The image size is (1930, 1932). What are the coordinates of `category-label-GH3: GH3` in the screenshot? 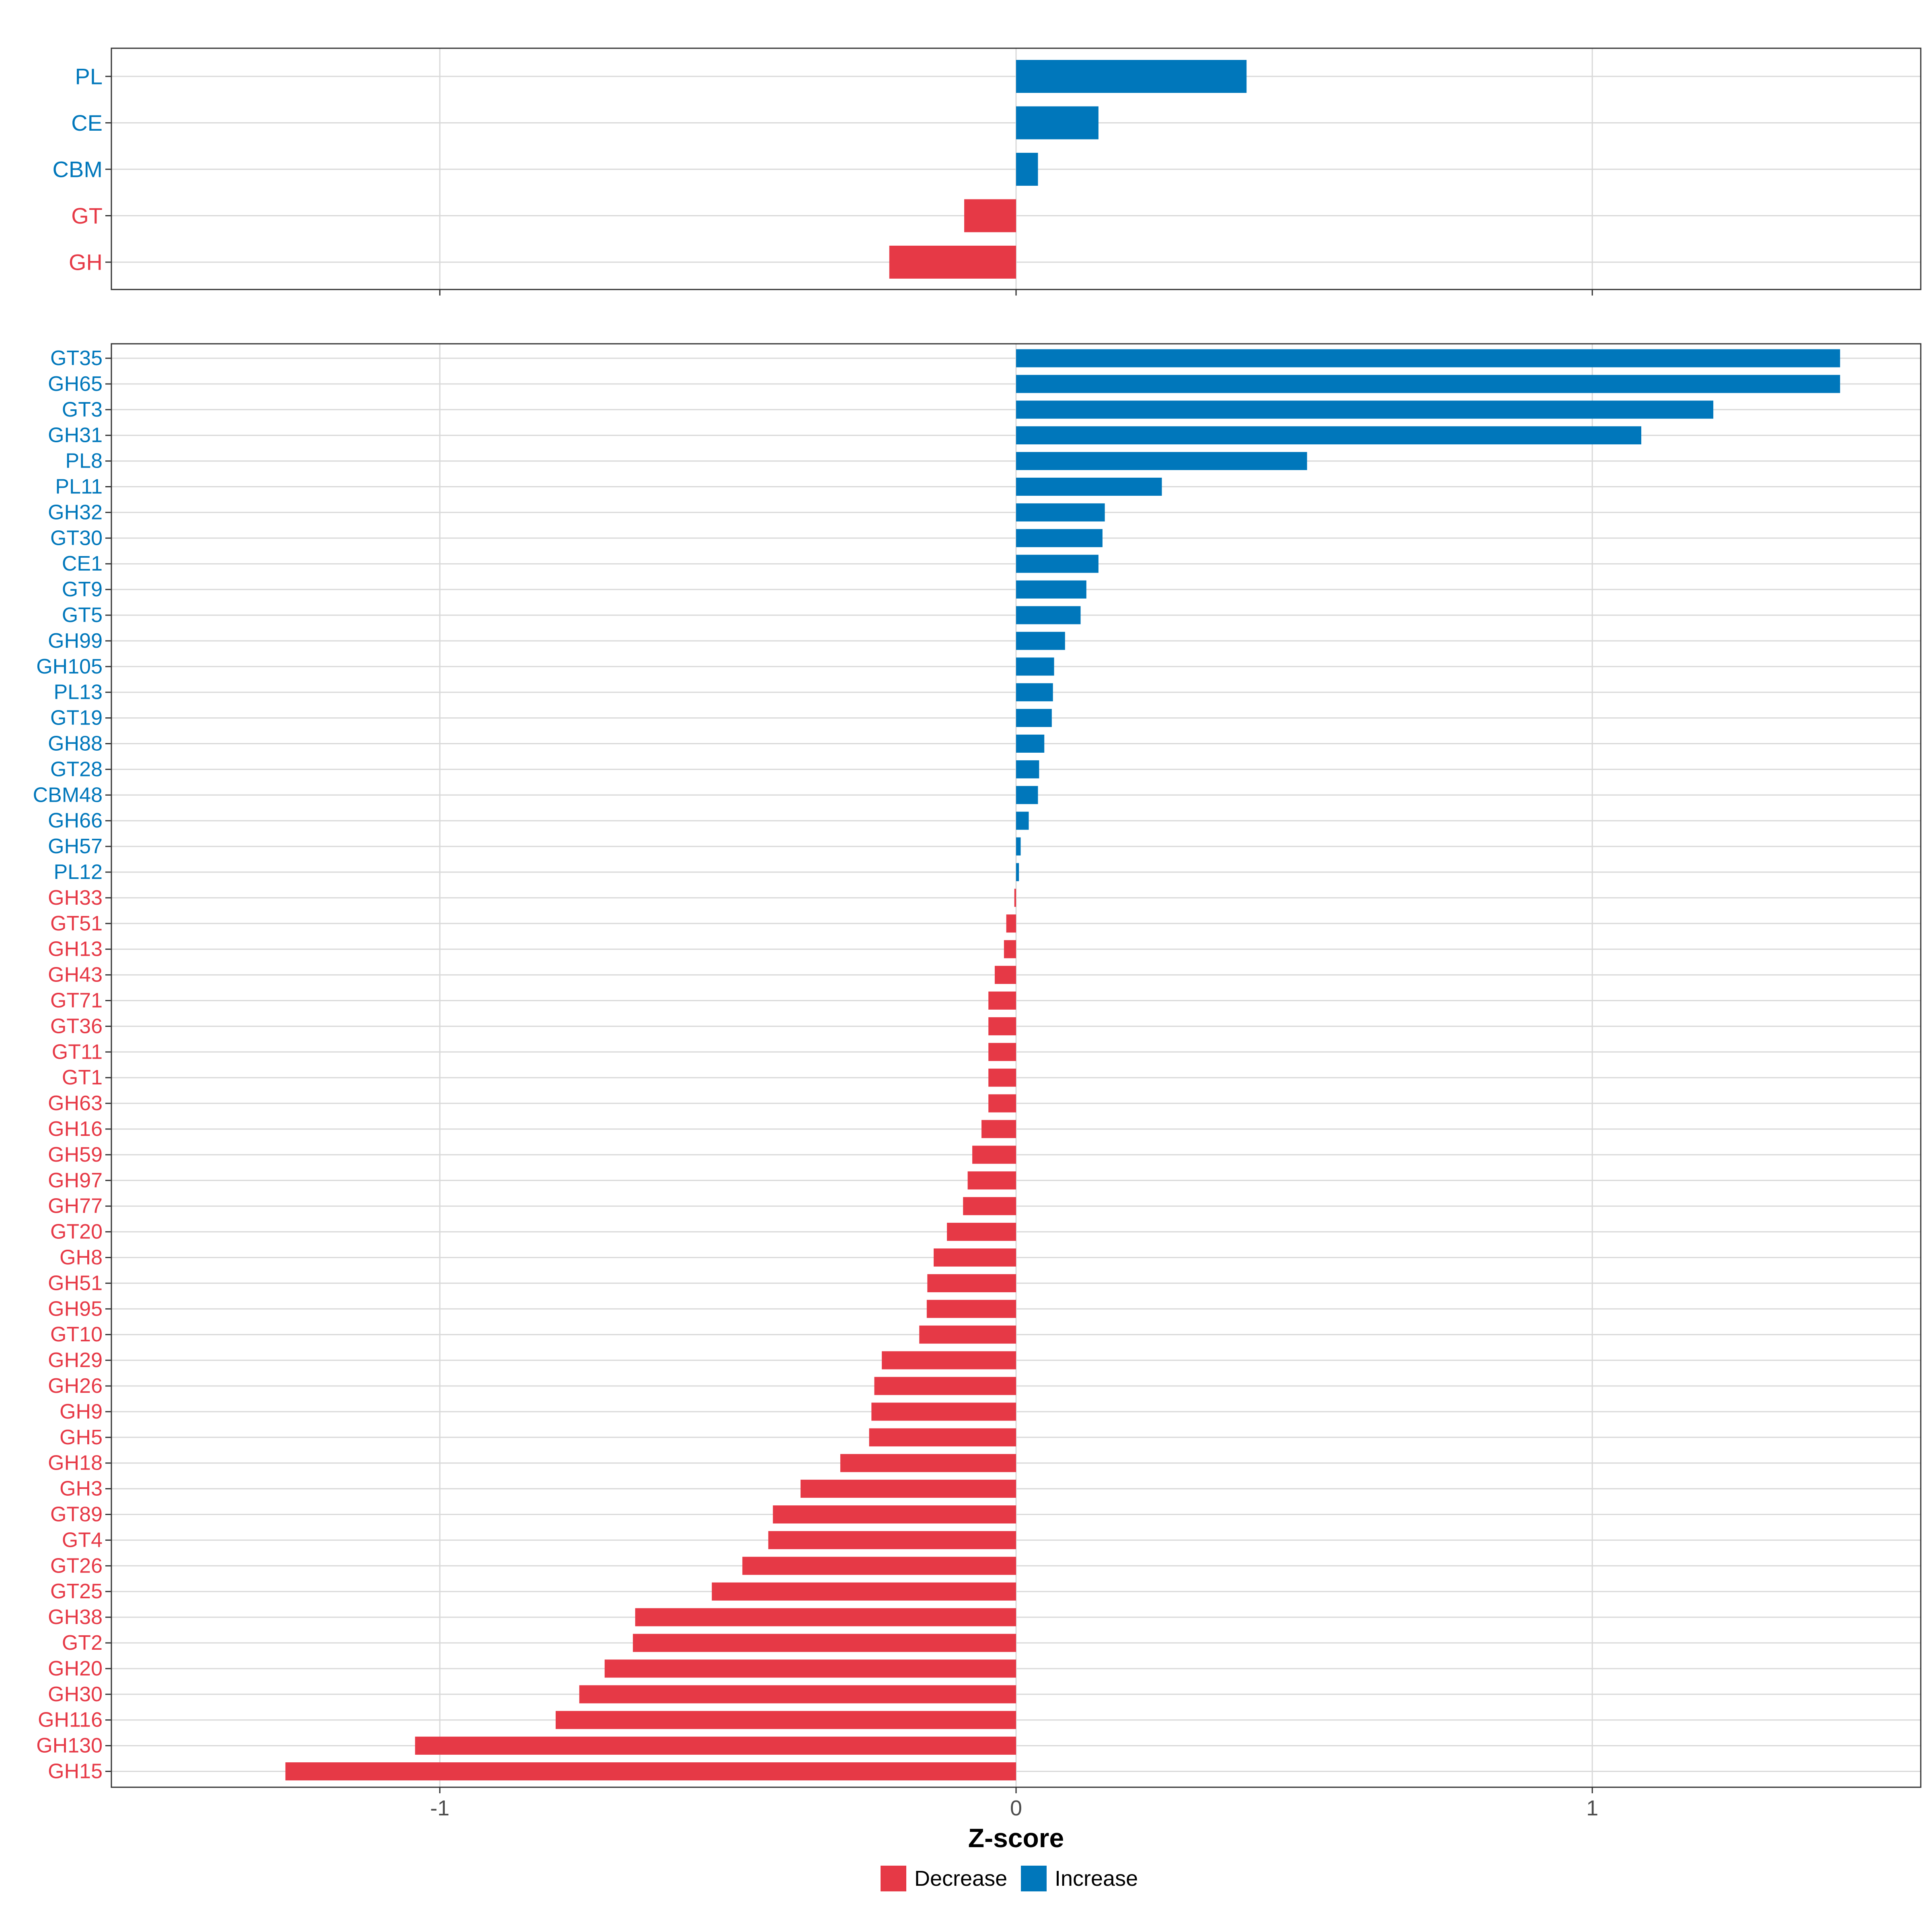 It's located at (81, 1489).